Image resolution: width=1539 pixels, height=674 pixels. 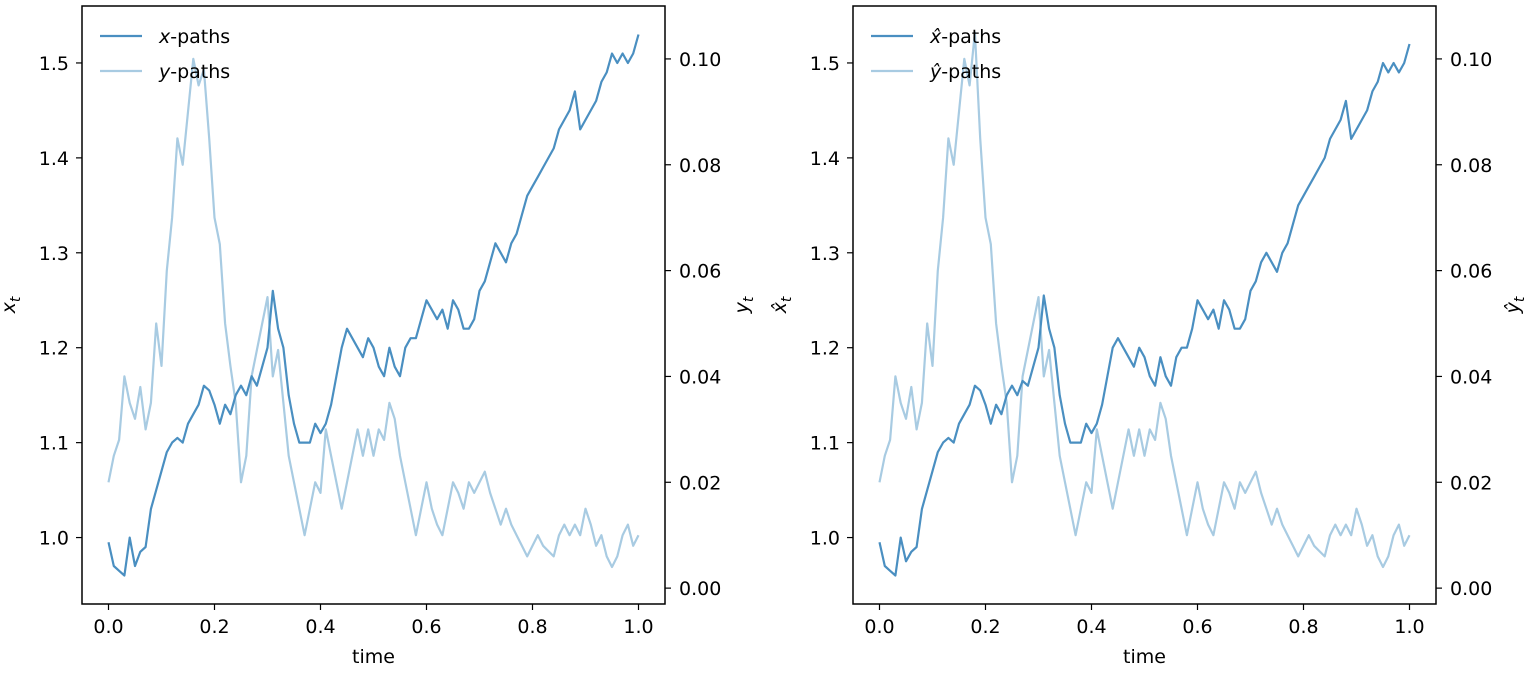 I want to click on y-right-axis-label: ŷt, so click(x=1515, y=305).